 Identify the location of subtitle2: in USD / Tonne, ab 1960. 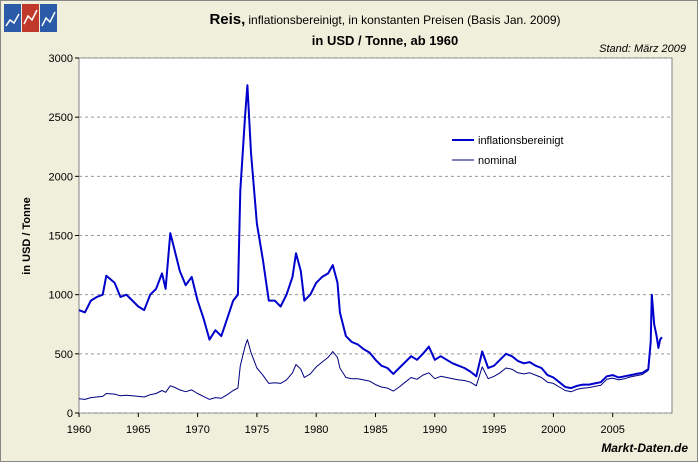
(385, 40).